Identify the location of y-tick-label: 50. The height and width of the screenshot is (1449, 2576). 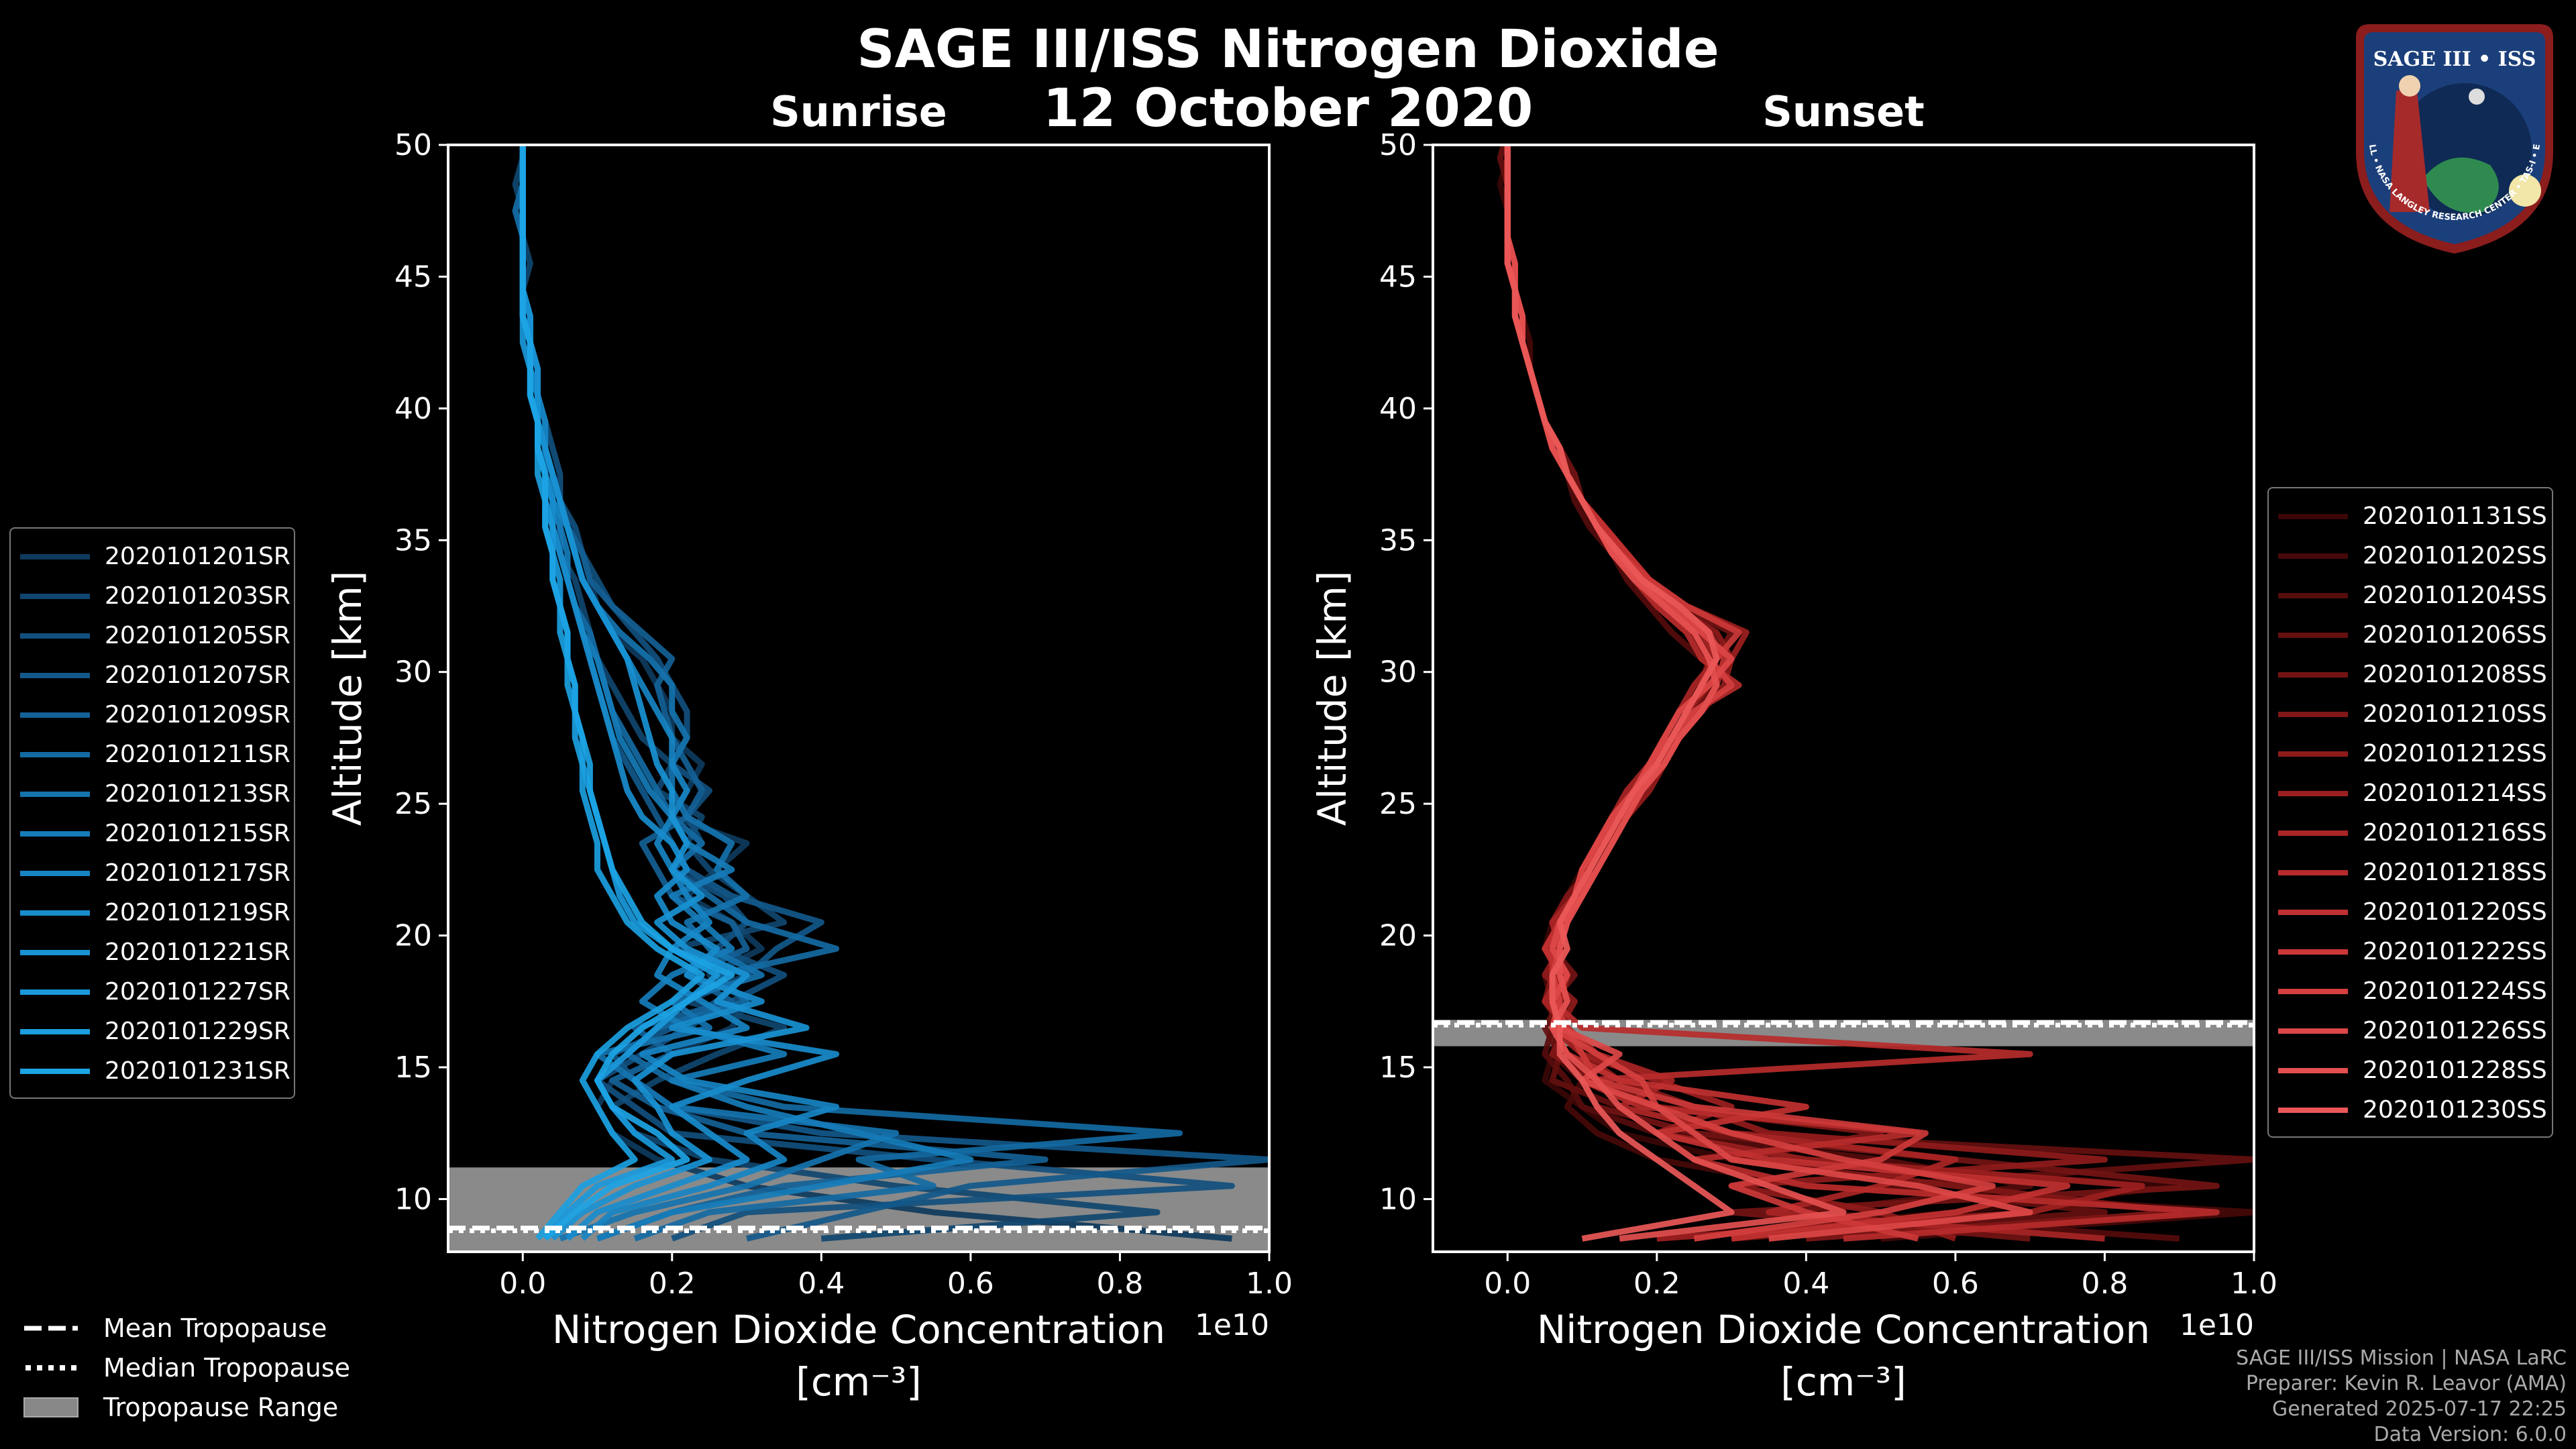
(1398, 145).